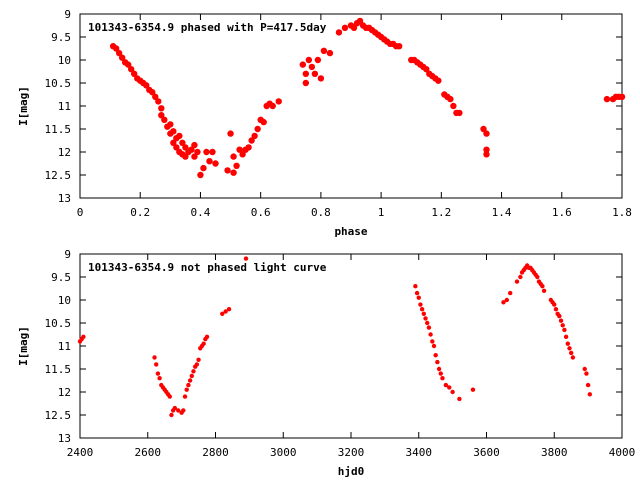 The width and height of the screenshot is (640, 480). I want to click on y-tick-label: 13, so click(64, 198).